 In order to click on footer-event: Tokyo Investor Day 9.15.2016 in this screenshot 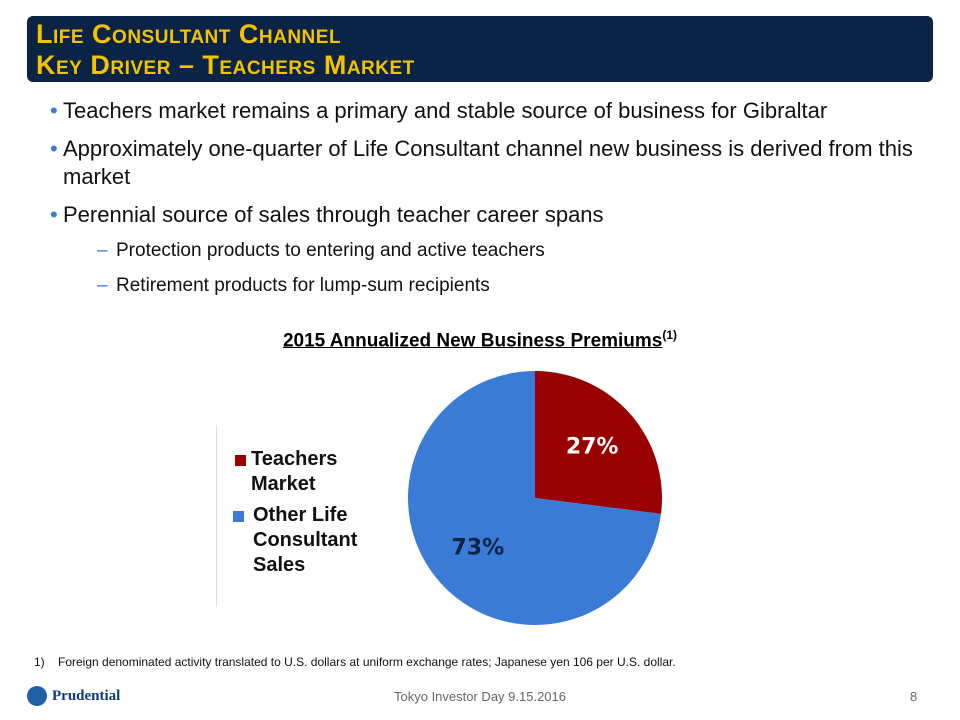, I will do `click(480, 696)`.